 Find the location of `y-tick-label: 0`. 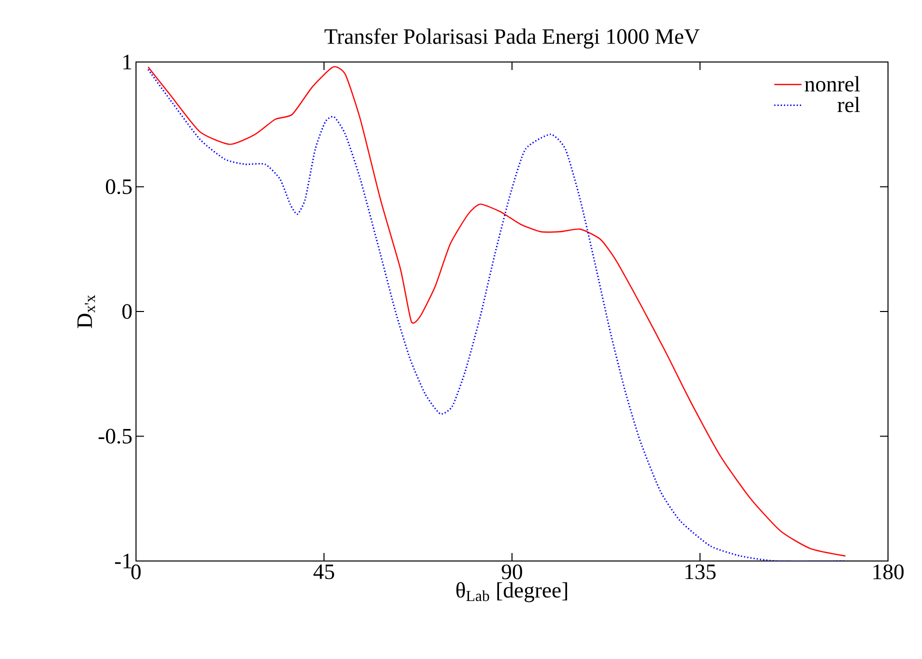

y-tick-label: 0 is located at coordinates (127, 311).